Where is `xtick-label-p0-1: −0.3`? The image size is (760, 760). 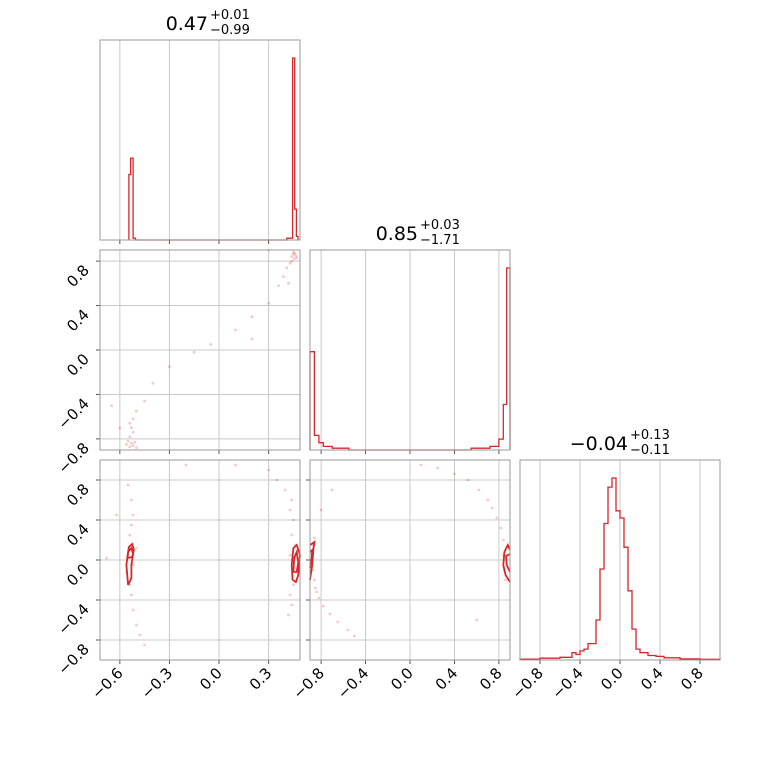
xtick-label-p0-1: −0.3 is located at coordinates (157, 683).